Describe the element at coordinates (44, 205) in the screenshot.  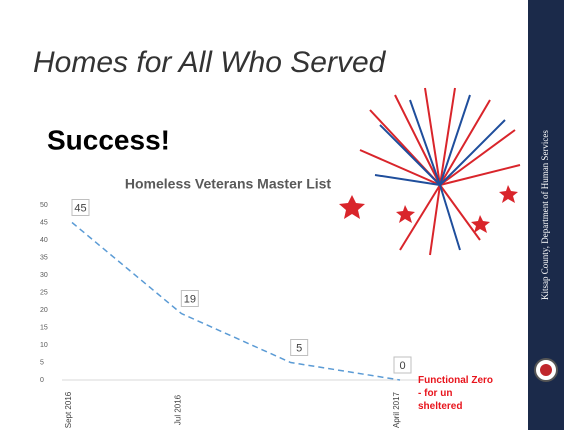
I see `y-tick-label: 50` at that location.